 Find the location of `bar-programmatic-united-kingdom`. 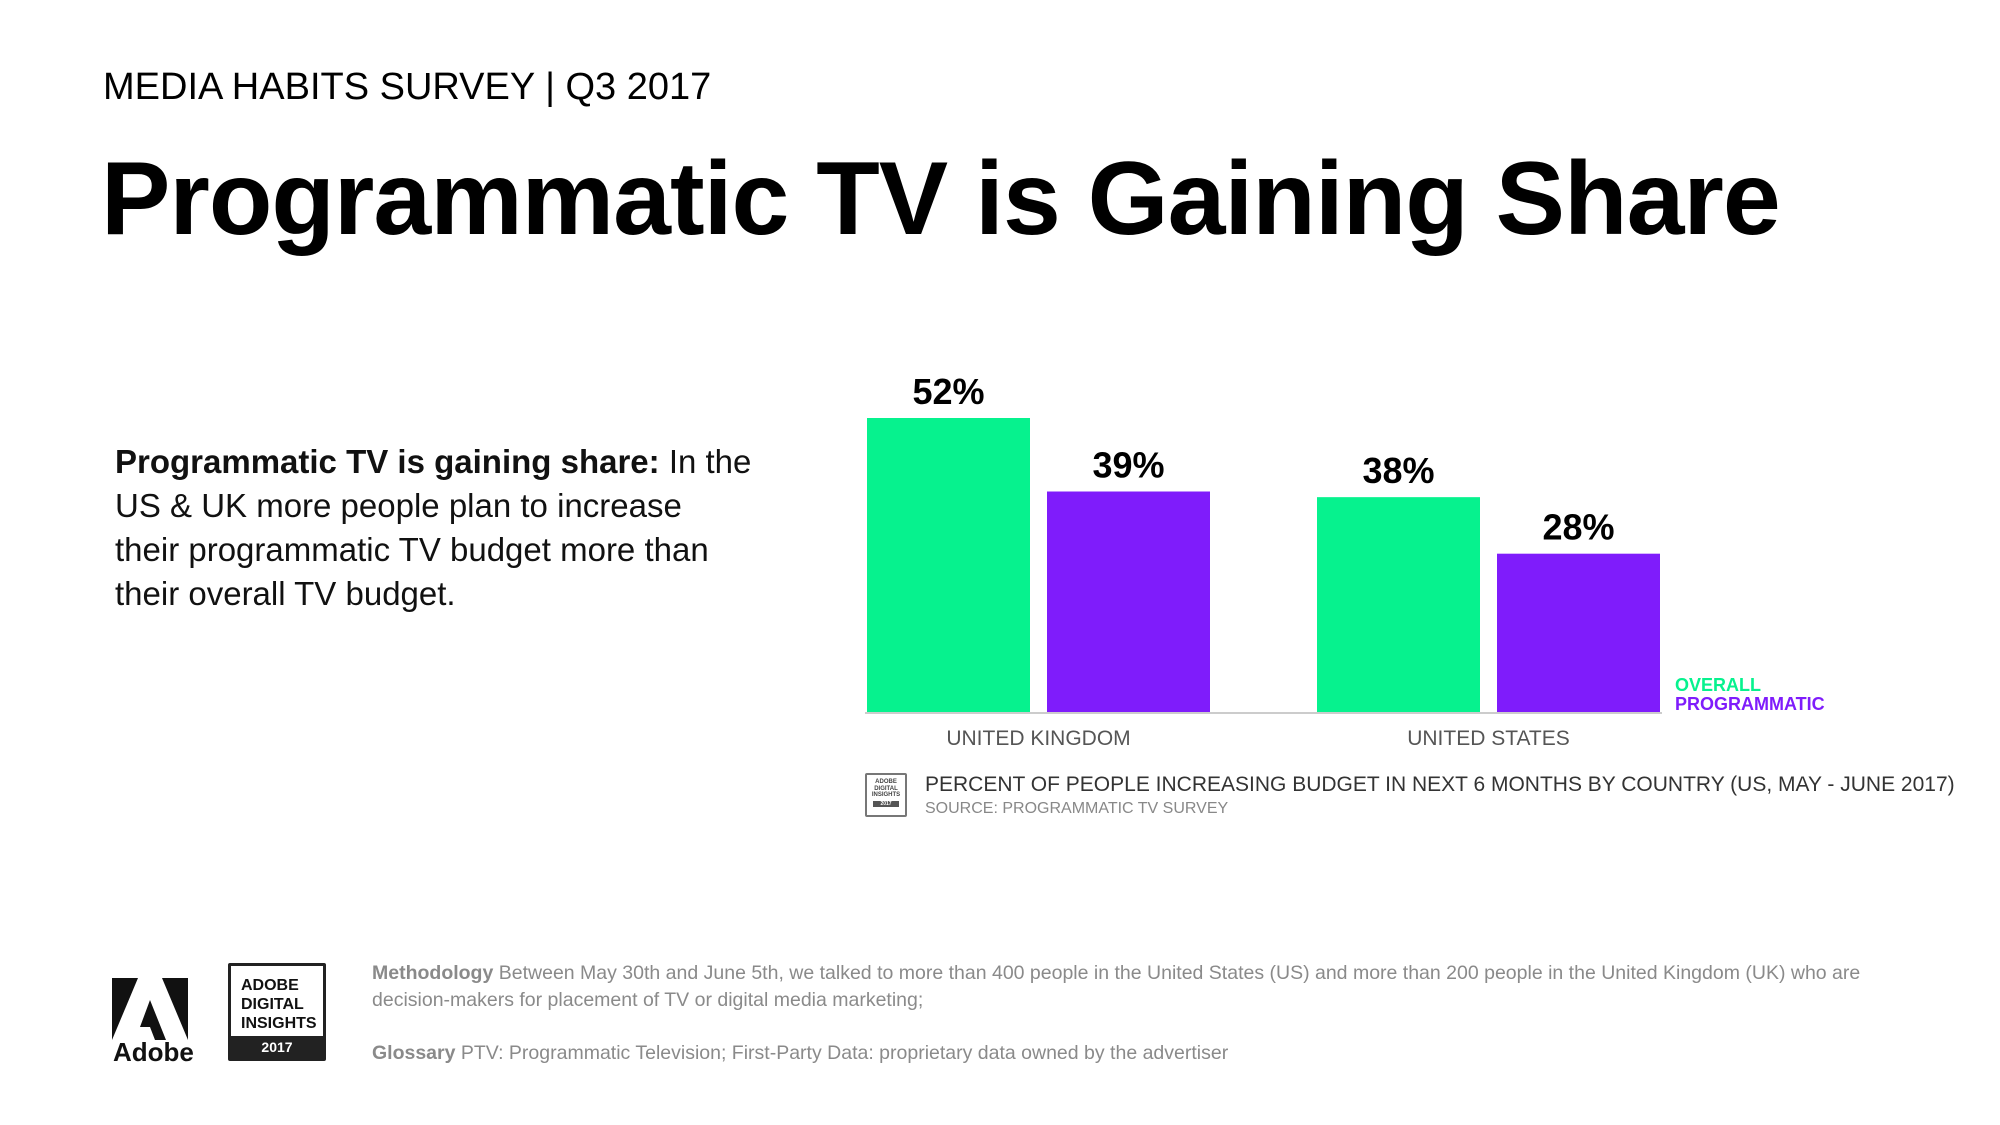

bar-programmatic-united-kingdom is located at coordinates (1128, 601).